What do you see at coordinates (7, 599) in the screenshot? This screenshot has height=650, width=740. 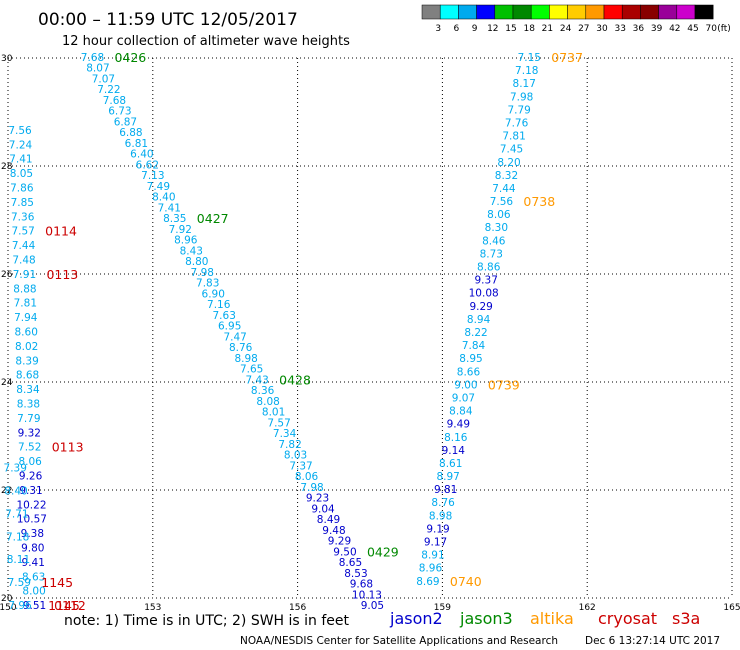 I see `lat-tick-label: 20` at bounding box center [7, 599].